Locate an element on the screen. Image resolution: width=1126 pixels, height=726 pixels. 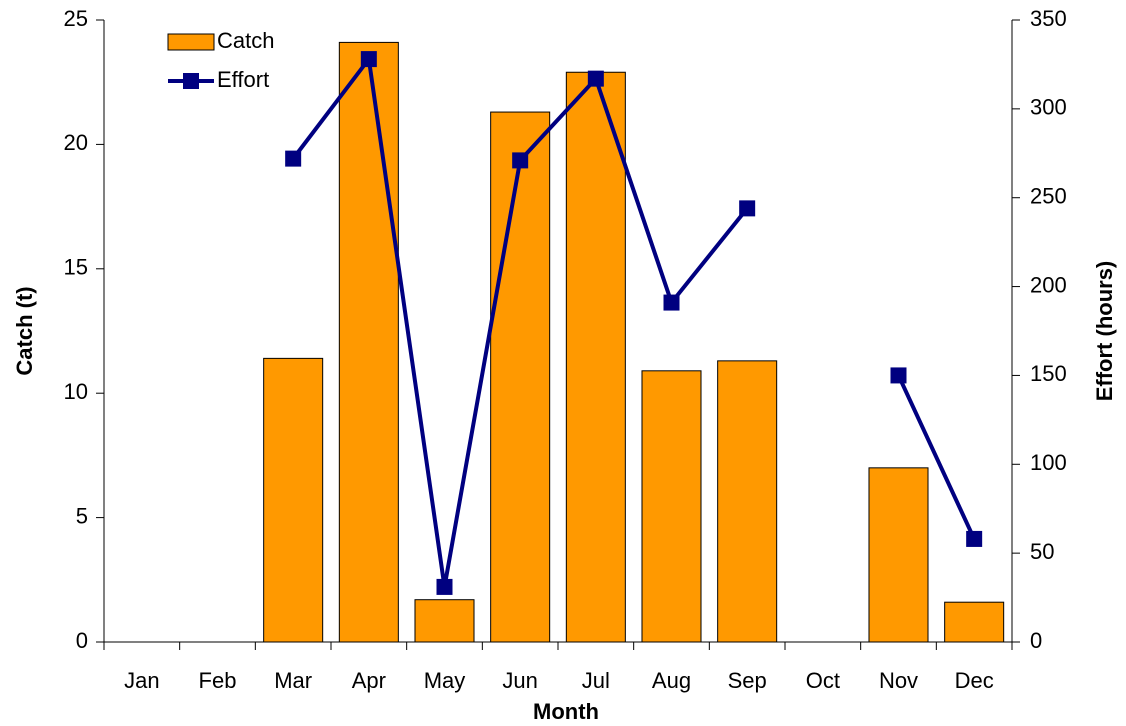
y-tick-label: 10 is located at coordinates (76, 391).